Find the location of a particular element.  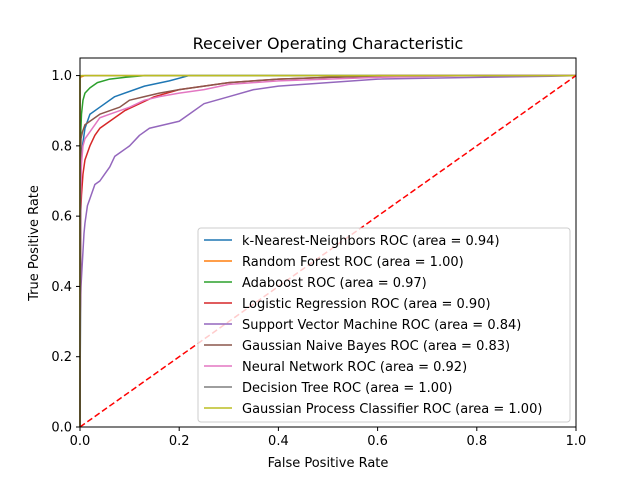

chart-title: Receiver Operating Characteristic is located at coordinates (328, 43).